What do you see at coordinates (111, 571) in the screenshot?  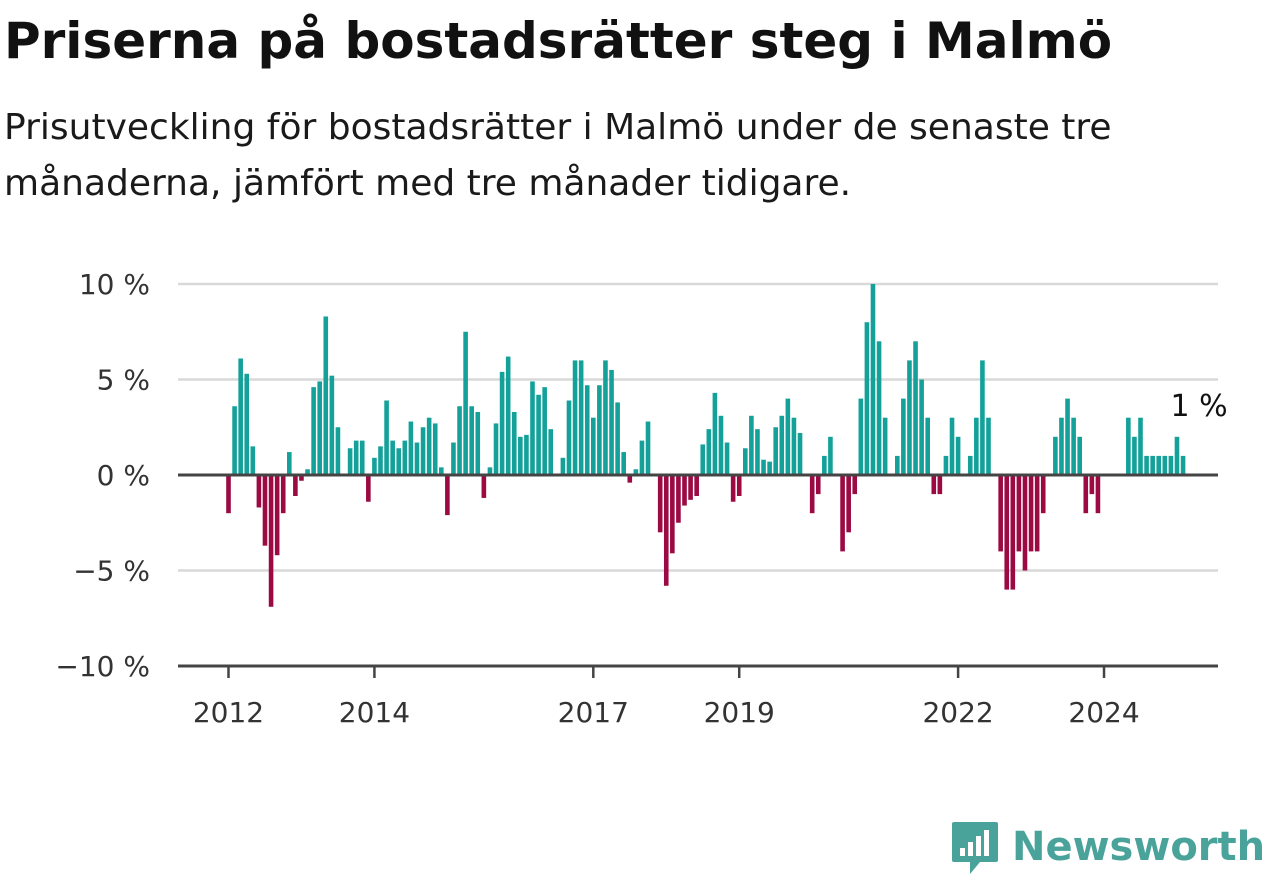 I see `y-tick-label: −5 %` at bounding box center [111, 571].